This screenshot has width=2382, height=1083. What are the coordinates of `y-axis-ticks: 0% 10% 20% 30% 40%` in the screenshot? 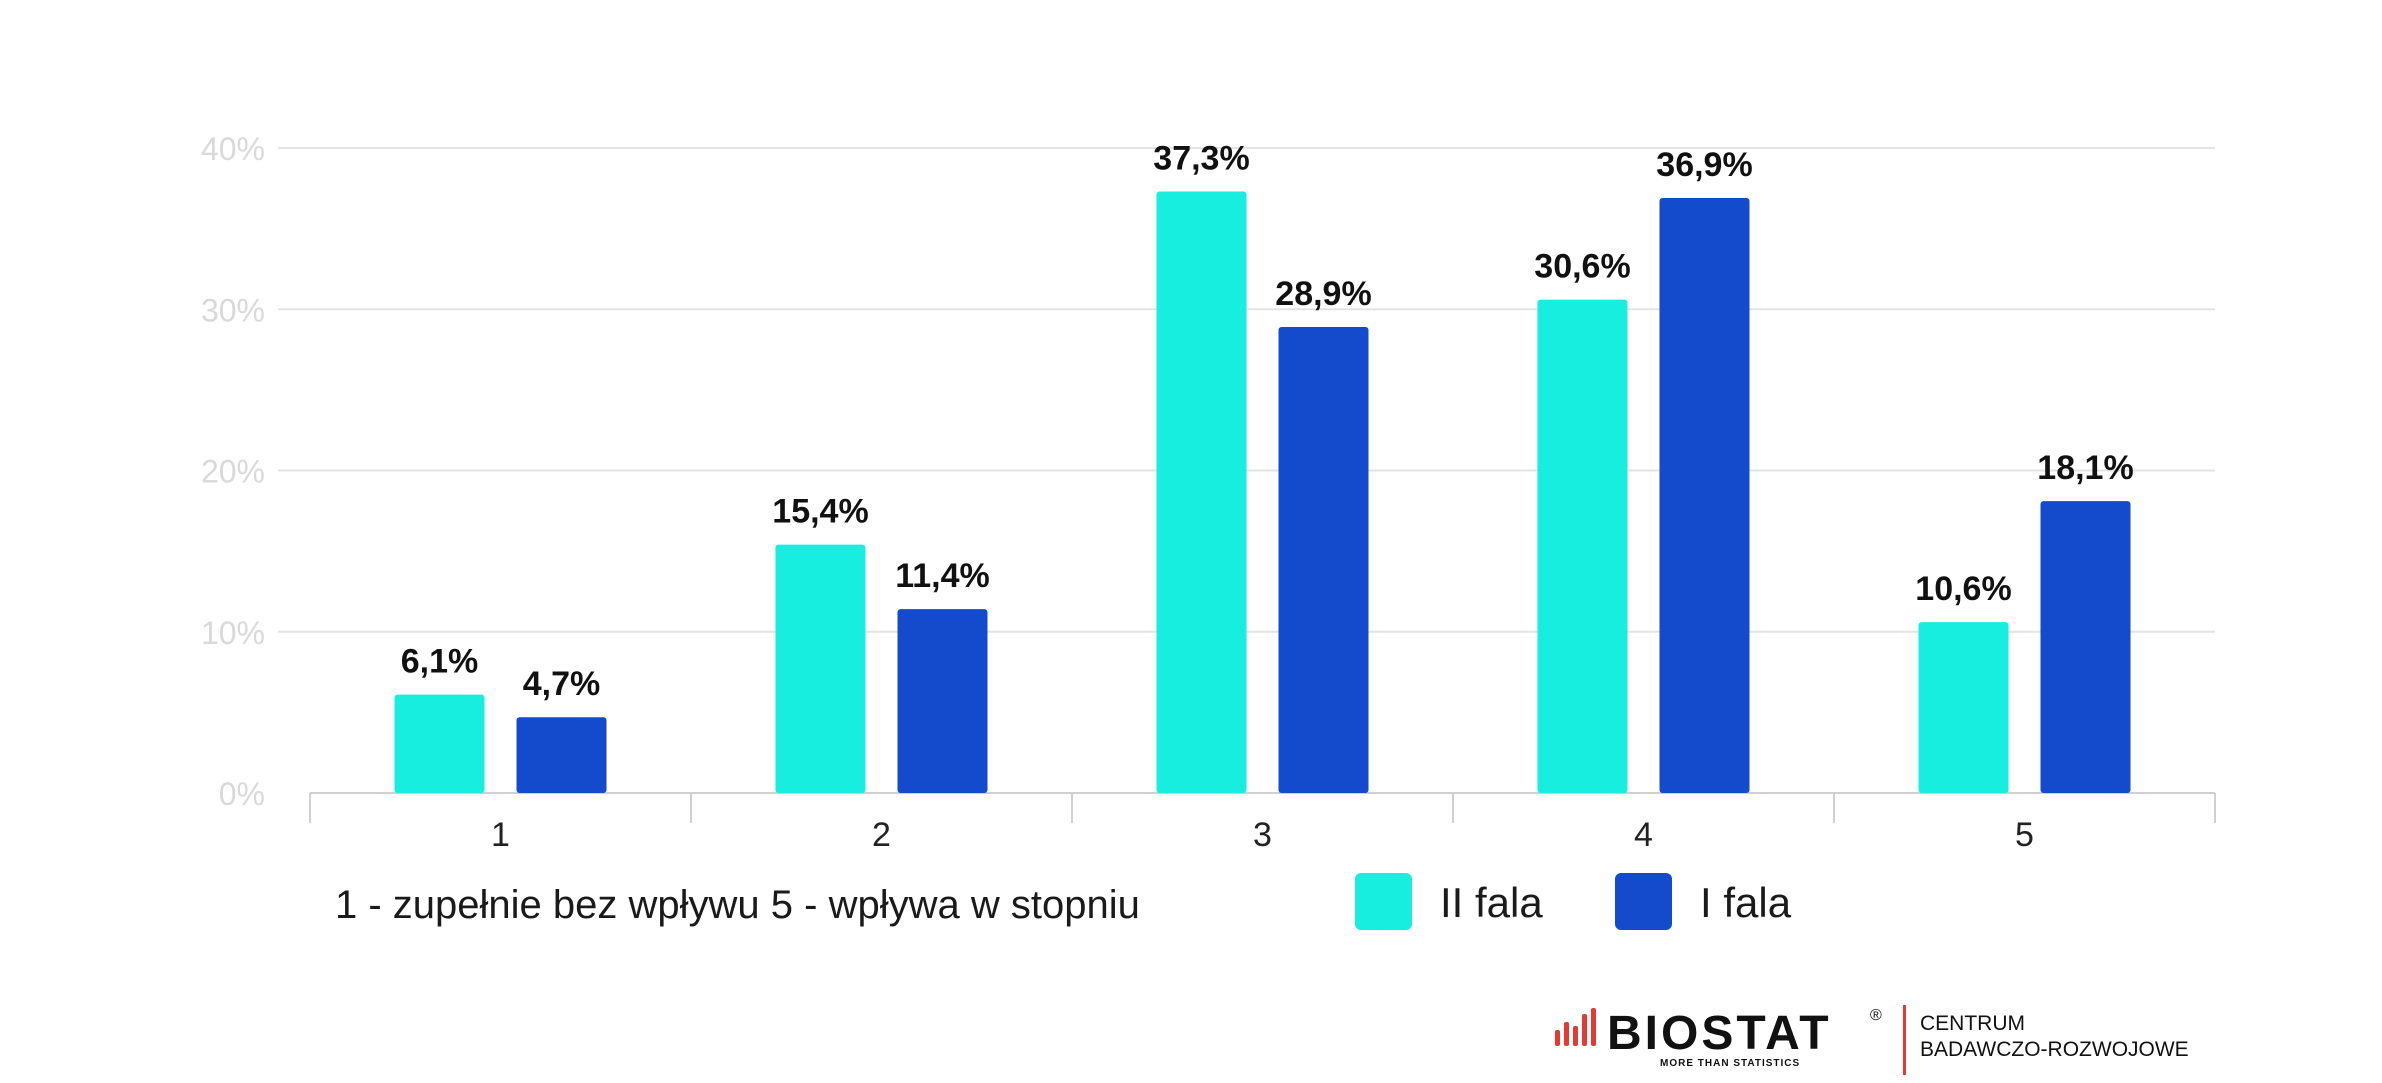 It's located at (233, 471).